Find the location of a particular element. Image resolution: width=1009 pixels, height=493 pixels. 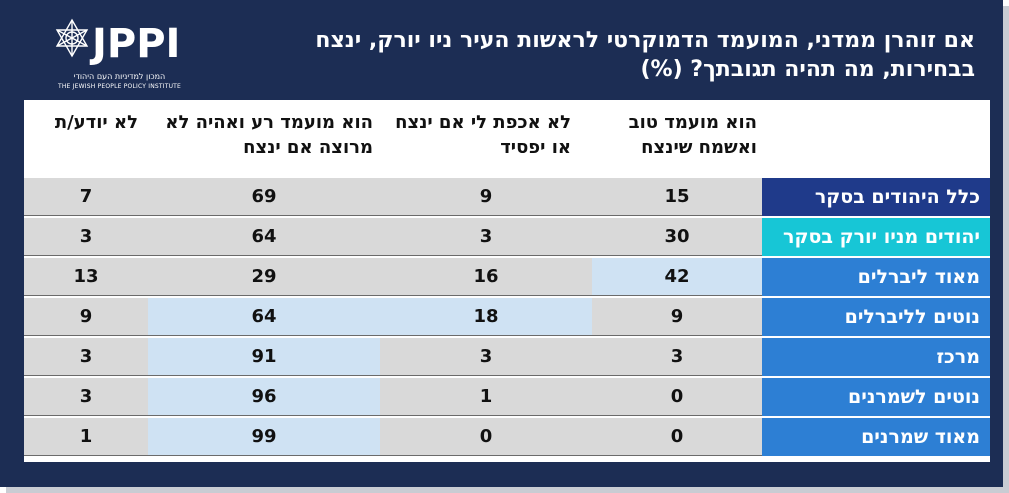

logo-tagline-hebrew: המכון למדיניות העם היהודי is located at coordinates (119, 76).